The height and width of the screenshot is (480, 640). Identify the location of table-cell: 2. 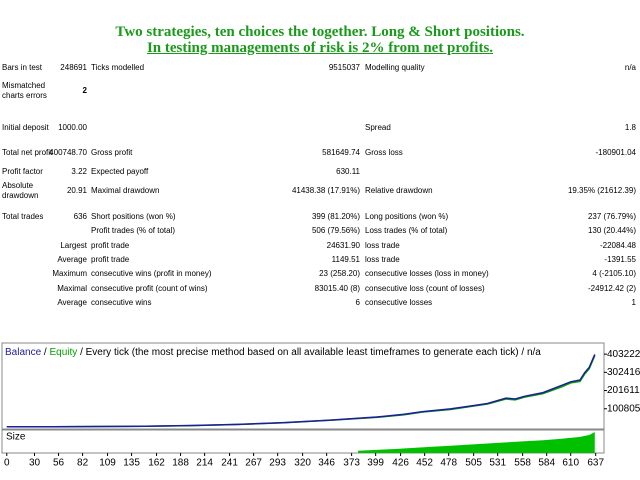
(84, 90).